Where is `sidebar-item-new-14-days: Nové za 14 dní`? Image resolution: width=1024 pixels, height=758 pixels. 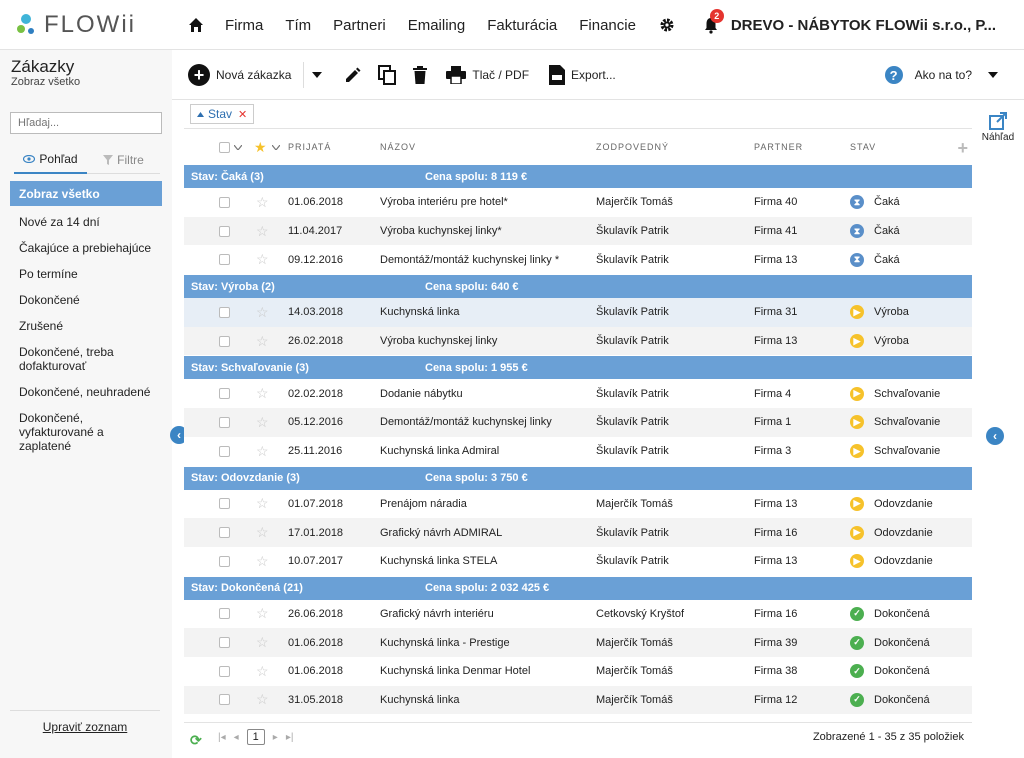
sidebar-item-new-14-days: Nové za 14 dní is located at coordinates (59, 222).